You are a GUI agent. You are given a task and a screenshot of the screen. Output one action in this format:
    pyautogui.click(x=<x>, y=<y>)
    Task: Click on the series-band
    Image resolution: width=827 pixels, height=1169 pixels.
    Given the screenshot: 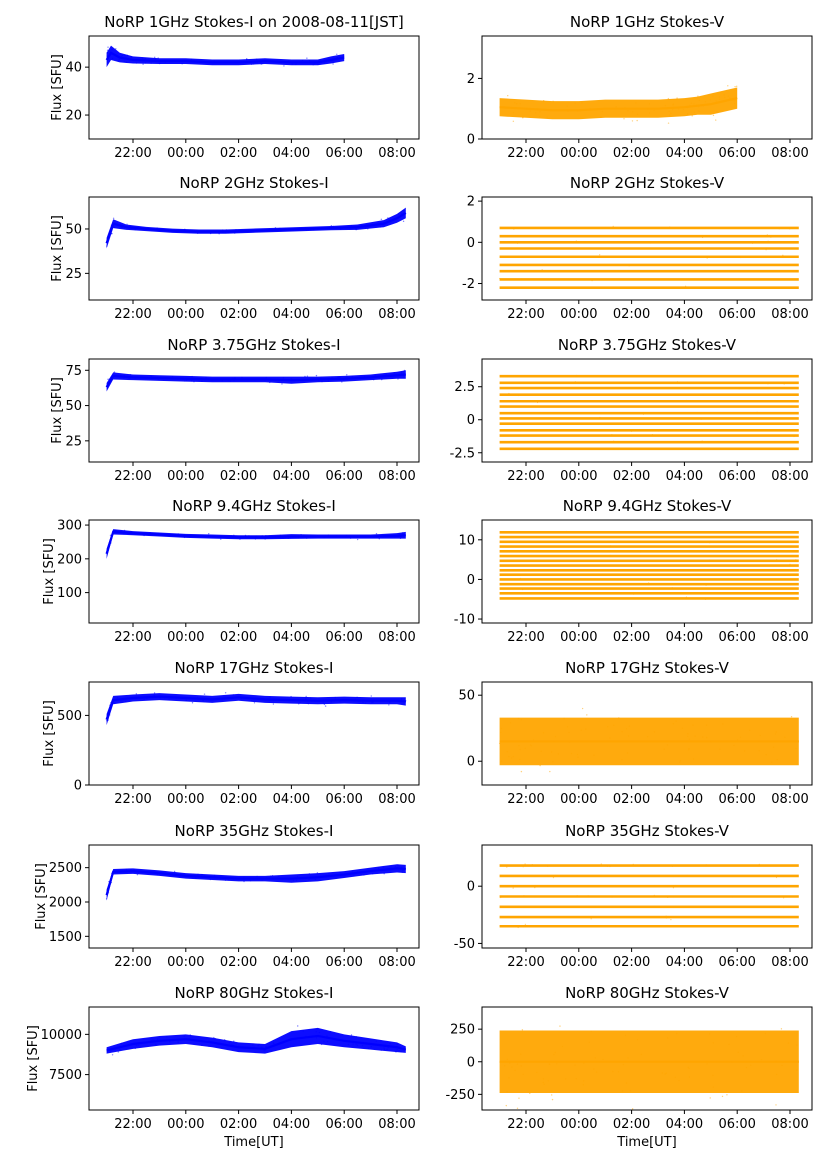 What is the action you would take?
    pyautogui.click(x=256, y=882)
    